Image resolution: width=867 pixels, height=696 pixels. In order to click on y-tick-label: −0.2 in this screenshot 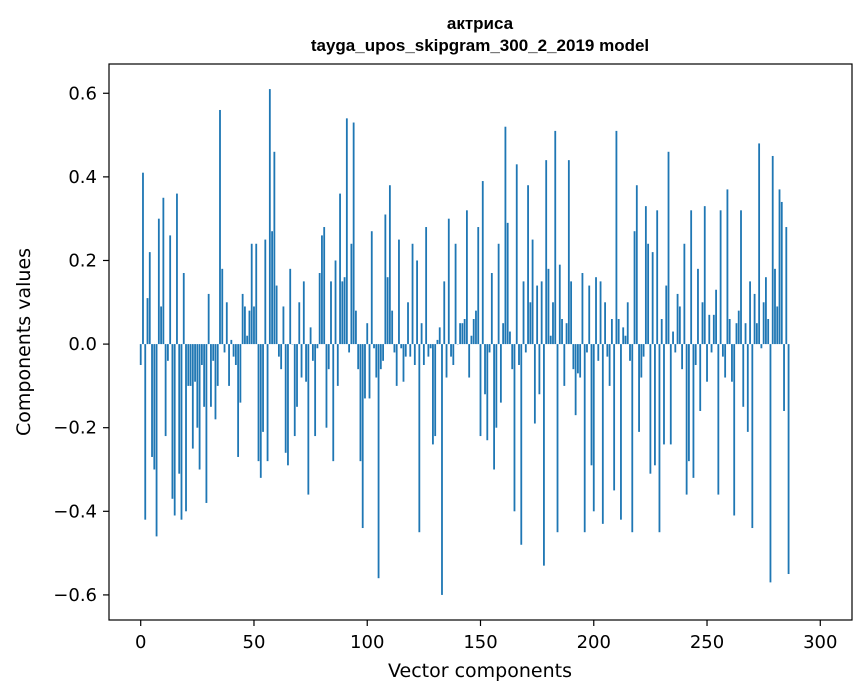, I will do `click(75, 428)`.